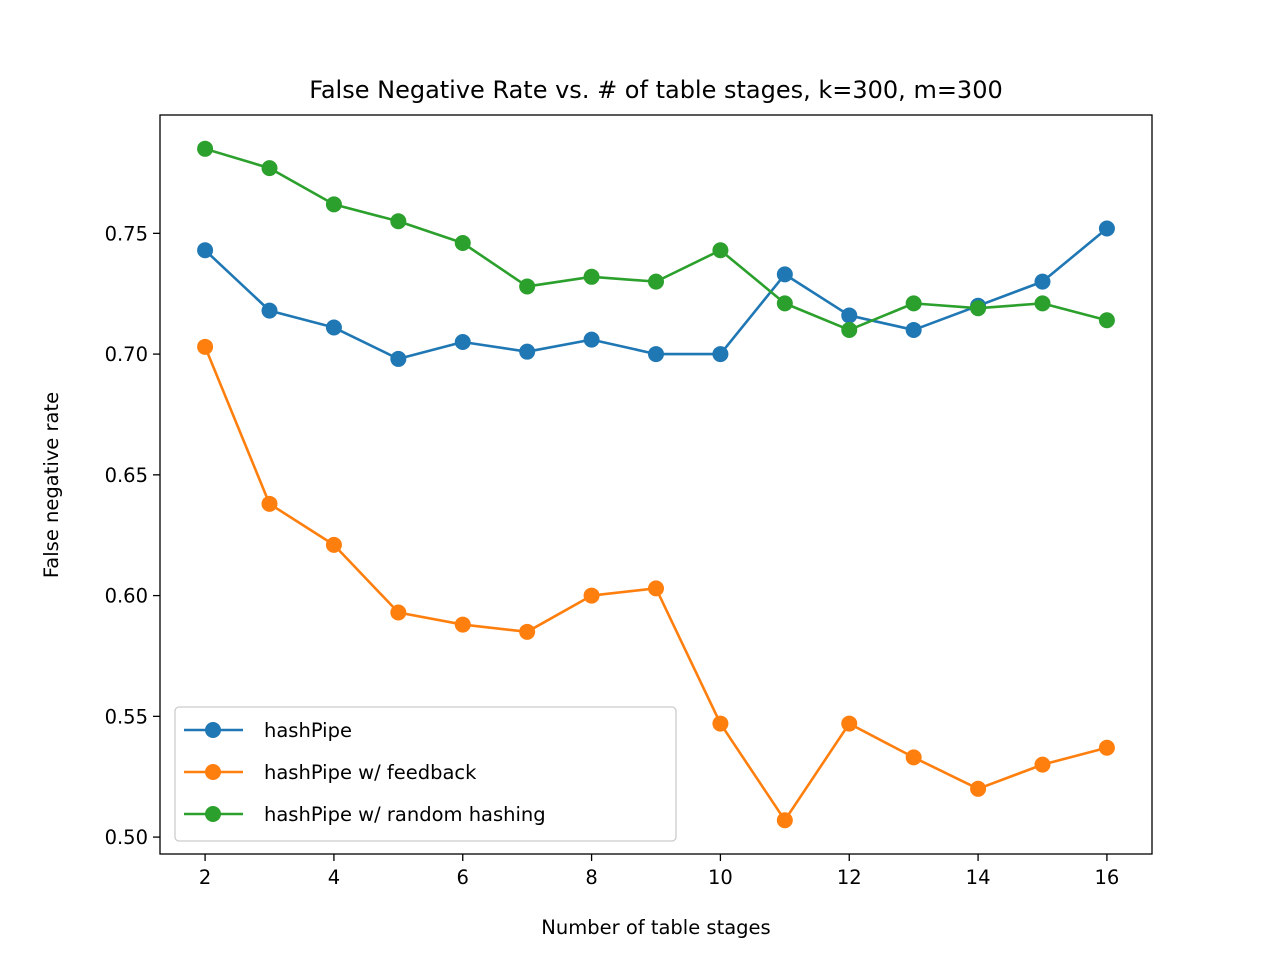 This screenshot has width=1280, height=964. What do you see at coordinates (591, 877) in the screenshot?
I see `x-tick-label: 8` at bounding box center [591, 877].